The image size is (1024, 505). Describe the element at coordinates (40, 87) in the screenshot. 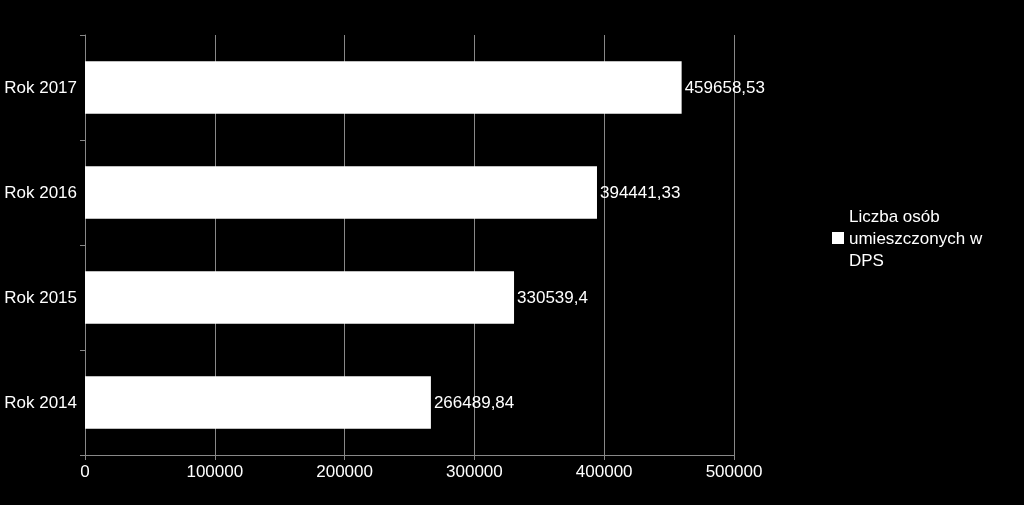

I see `y-tick-label: Rok 2017` at that location.